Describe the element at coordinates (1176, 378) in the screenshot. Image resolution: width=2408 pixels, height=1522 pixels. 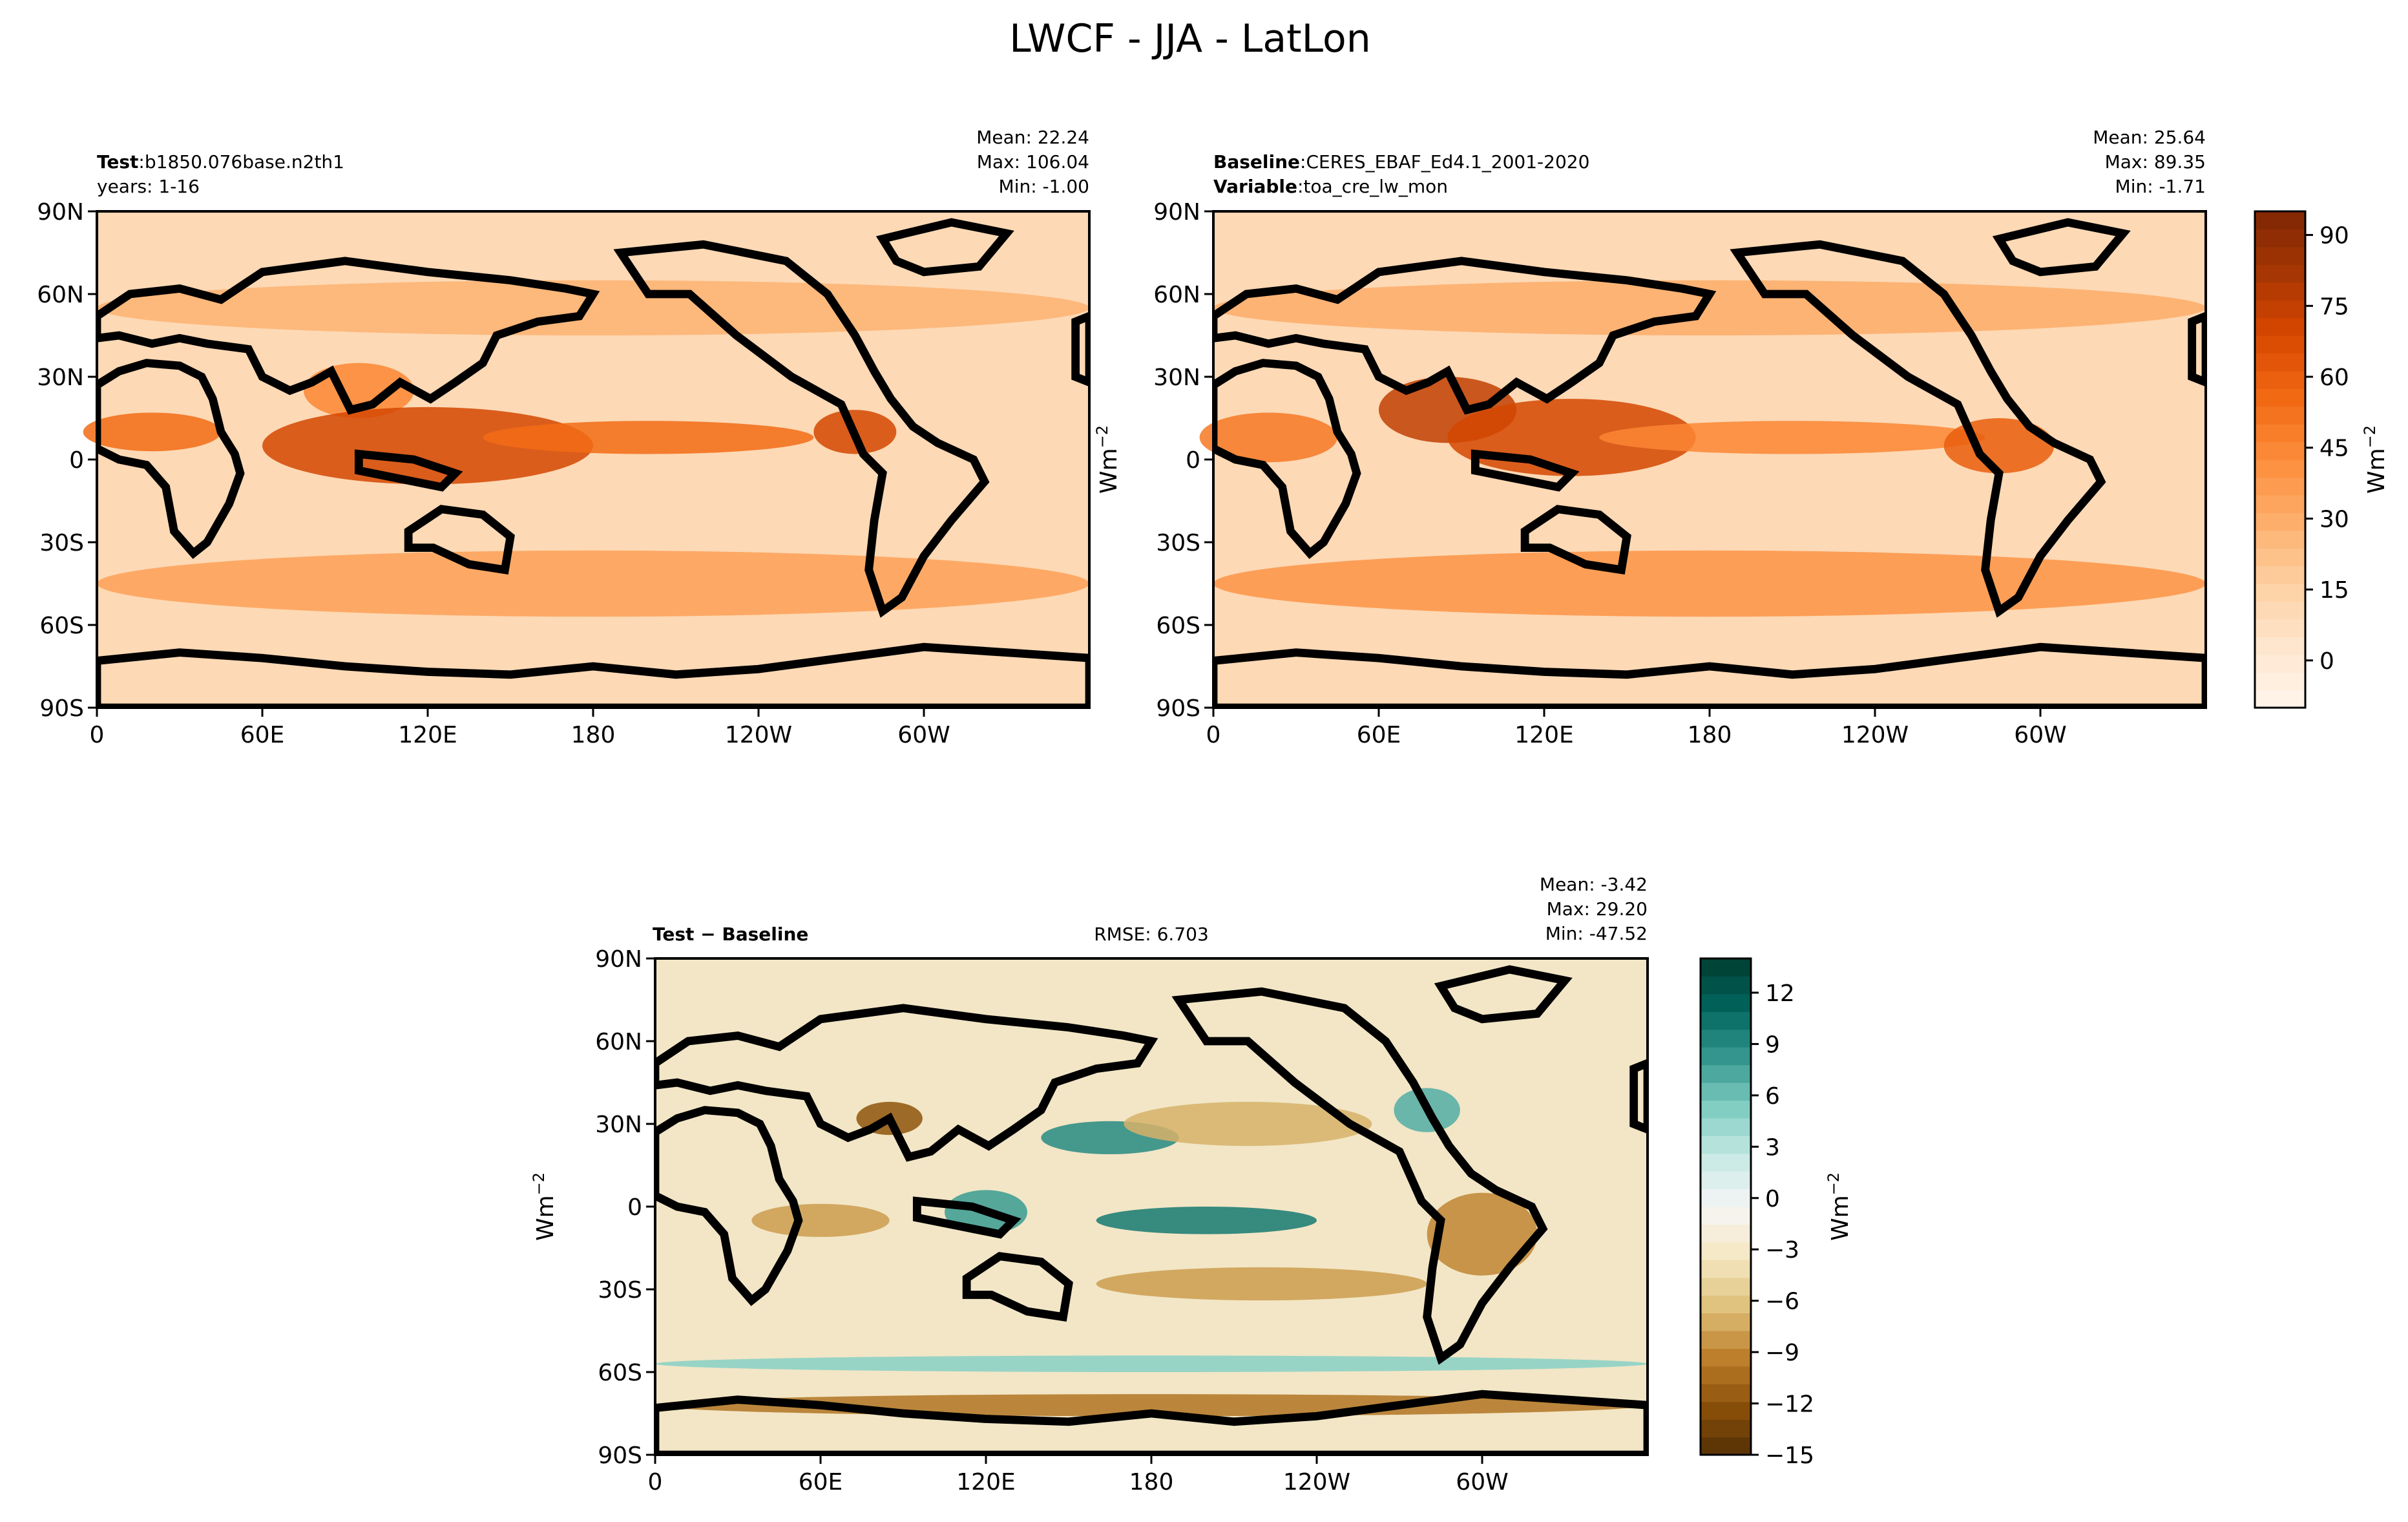
I see `baseline-ytick-label: 30N` at that location.